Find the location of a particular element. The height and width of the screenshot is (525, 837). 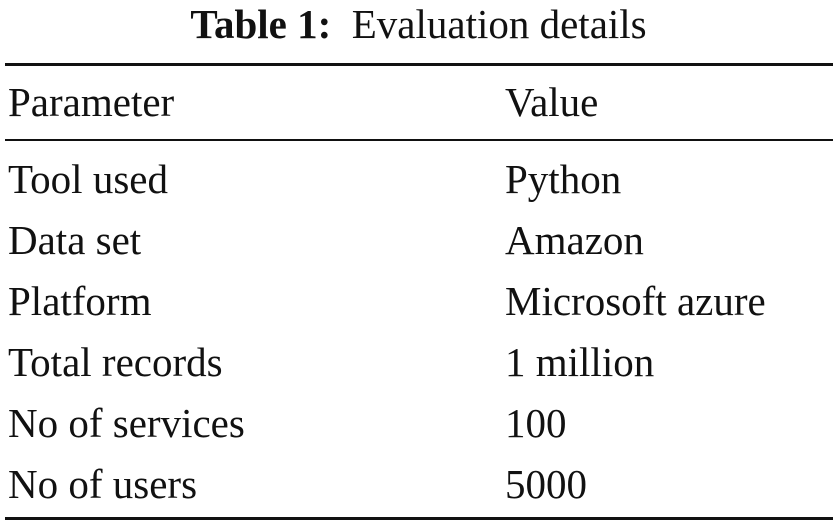

table-row: Tool used Python is located at coordinates (418, 185).